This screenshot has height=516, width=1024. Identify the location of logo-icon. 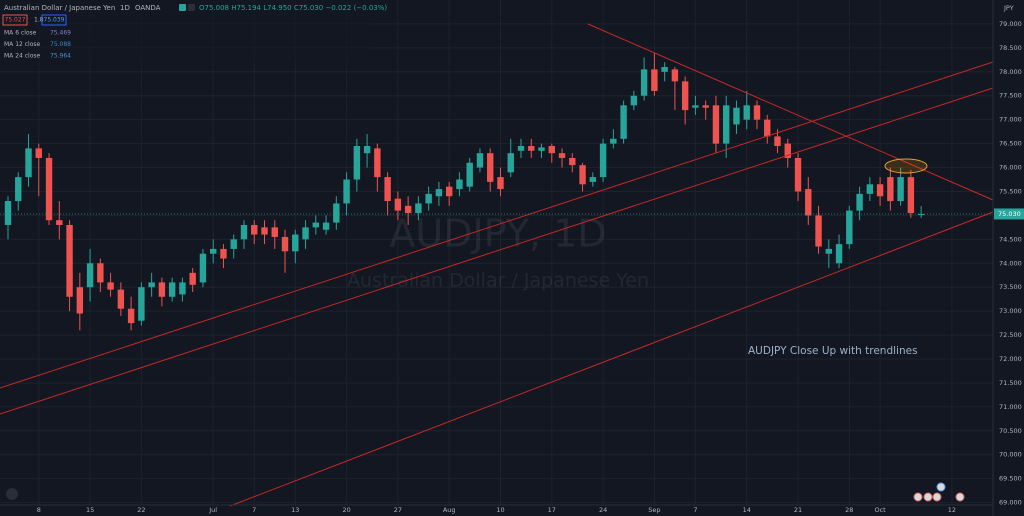
(12, 494).